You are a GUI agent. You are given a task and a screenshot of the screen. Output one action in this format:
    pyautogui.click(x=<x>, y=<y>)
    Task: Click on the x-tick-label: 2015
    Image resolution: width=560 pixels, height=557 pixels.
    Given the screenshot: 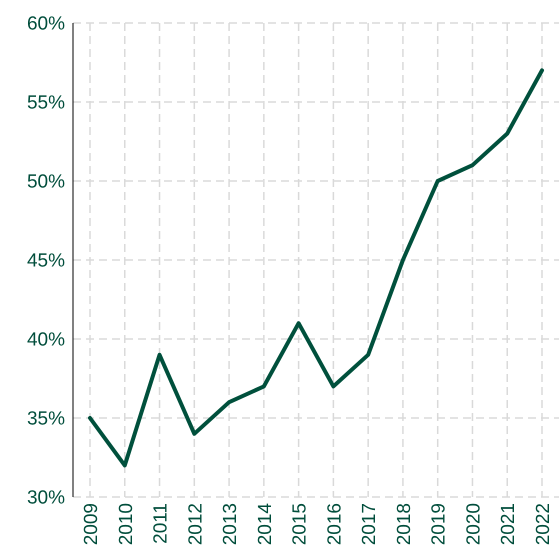 What is the action you would take?
    pyautogui.click(x=300, y=524)
    